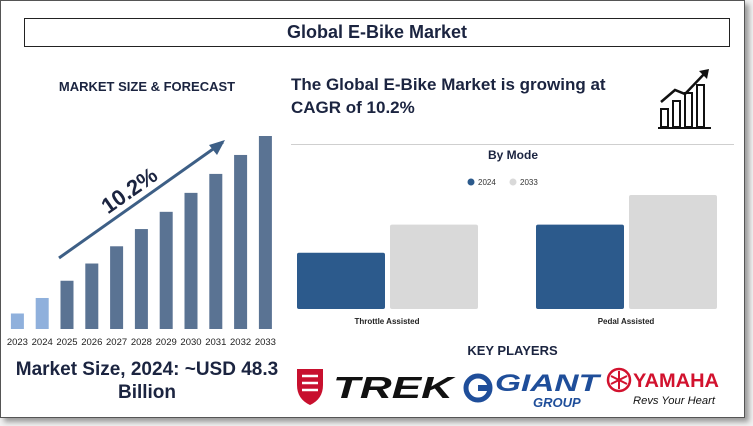  What do you see at coordinates (42, 342) in the screenshot?
I see `forecast-tick-2024: 2024` at bounding box center [42, 342].